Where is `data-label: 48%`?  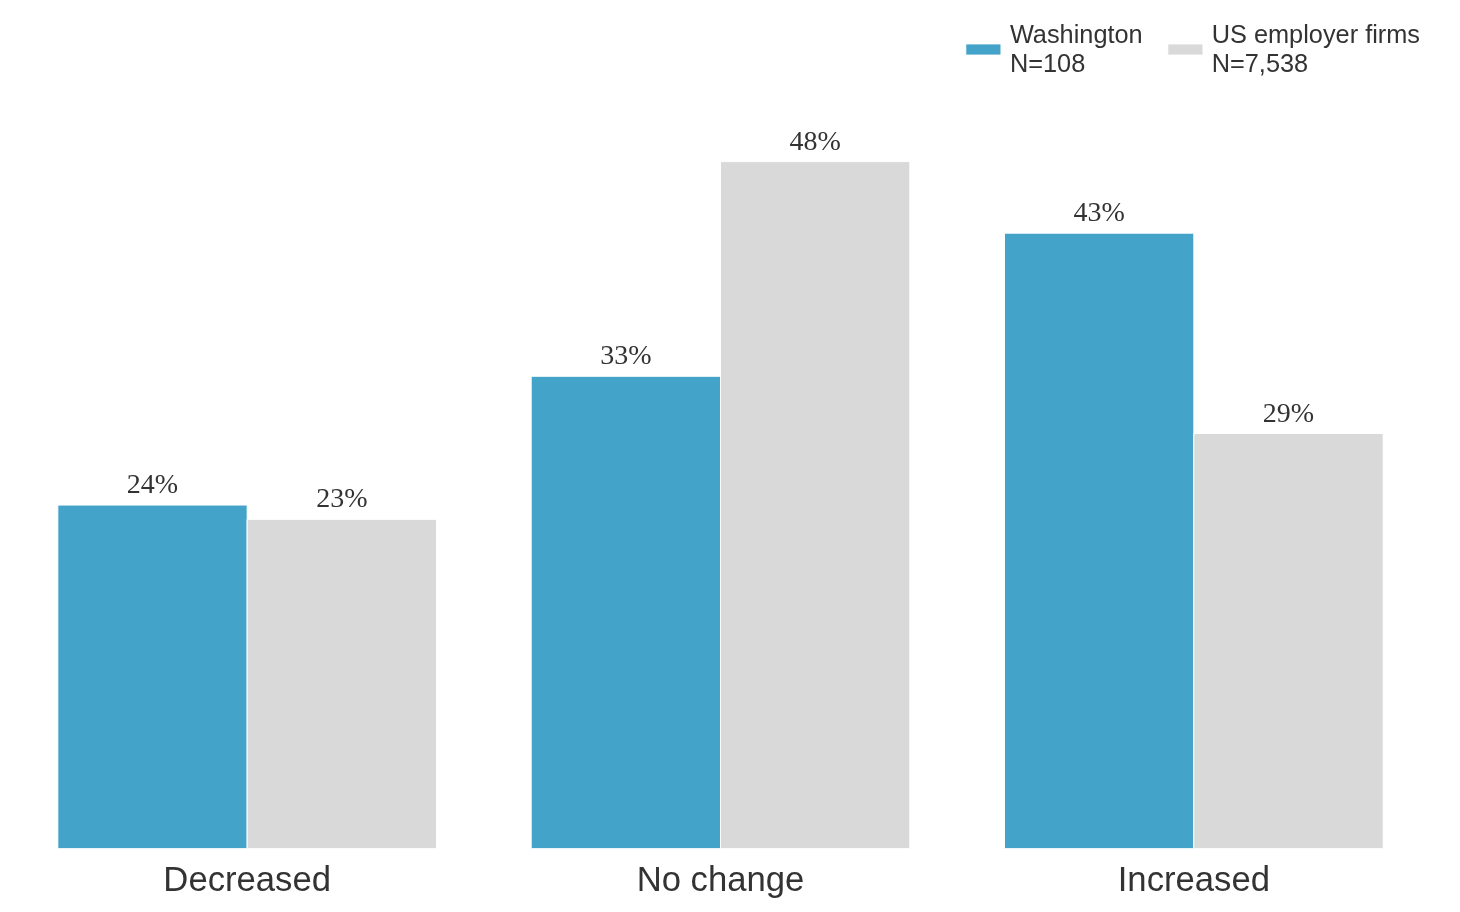 data-label: 48% is located at coordinates (815, 140).